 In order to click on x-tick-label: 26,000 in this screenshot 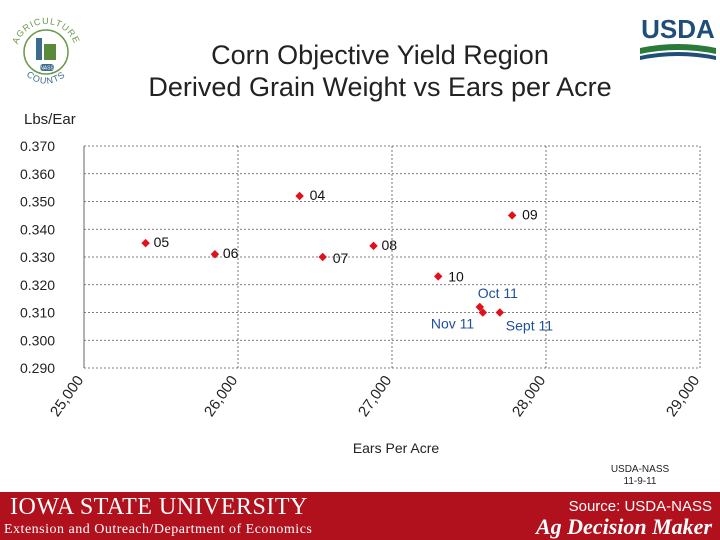, I will do `click(221, 396)`.